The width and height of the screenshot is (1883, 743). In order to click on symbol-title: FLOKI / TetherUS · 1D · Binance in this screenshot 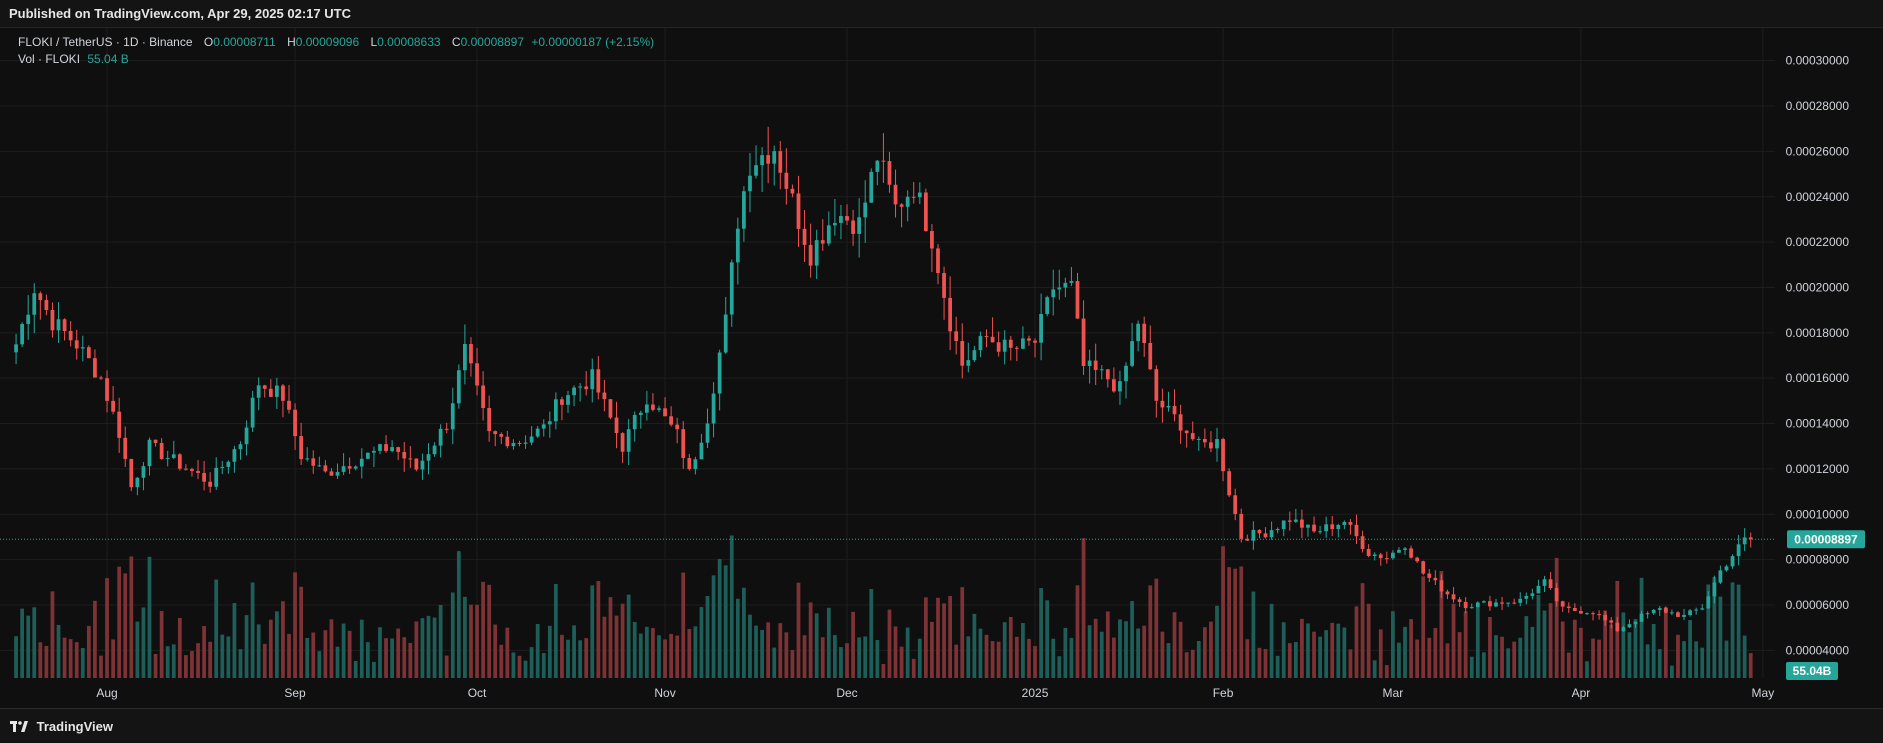, I will do `click(105, 42)`.